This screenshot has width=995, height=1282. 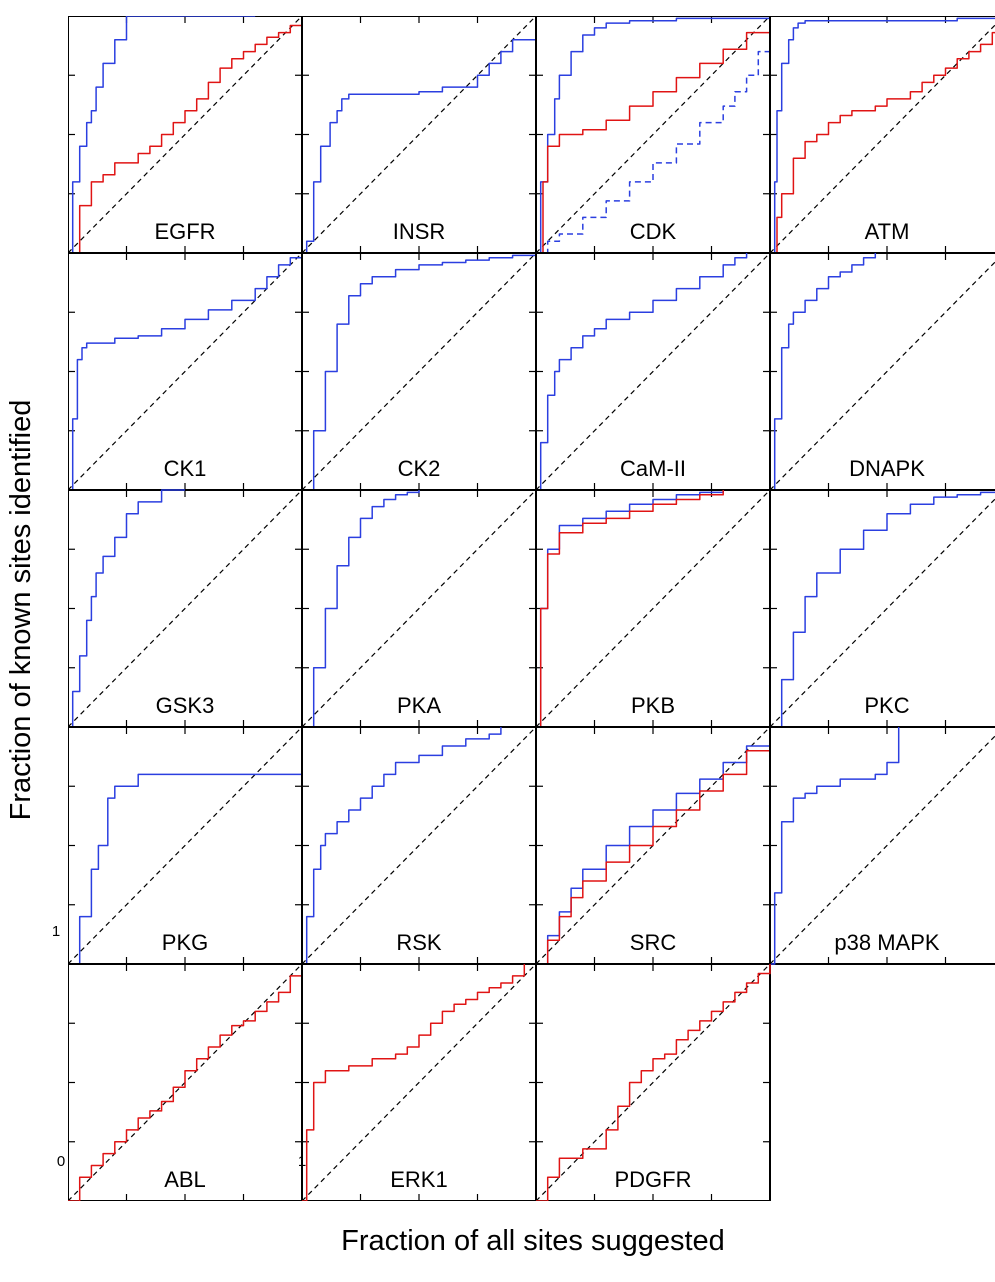 I want to click on panel-label: PKG, so click(x=185, y=942).